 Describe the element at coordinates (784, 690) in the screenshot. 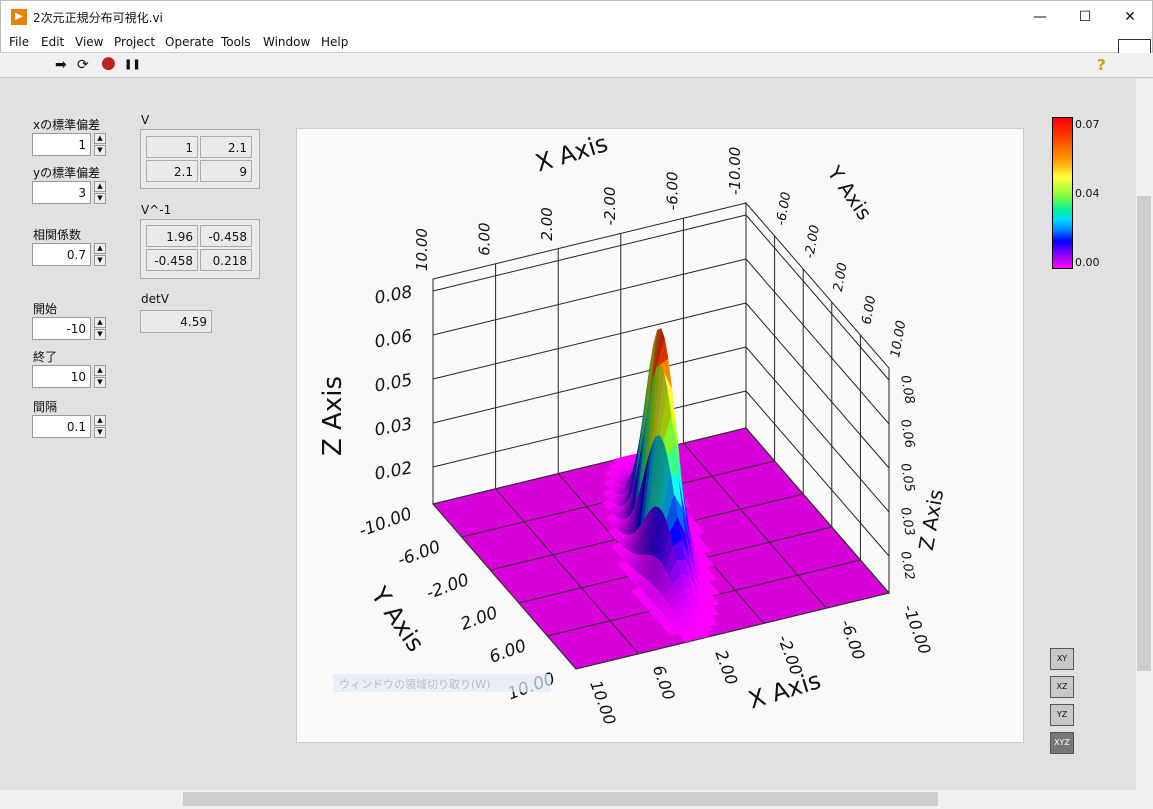

I see `x-axis-title-bottom: X Axis` at that location.